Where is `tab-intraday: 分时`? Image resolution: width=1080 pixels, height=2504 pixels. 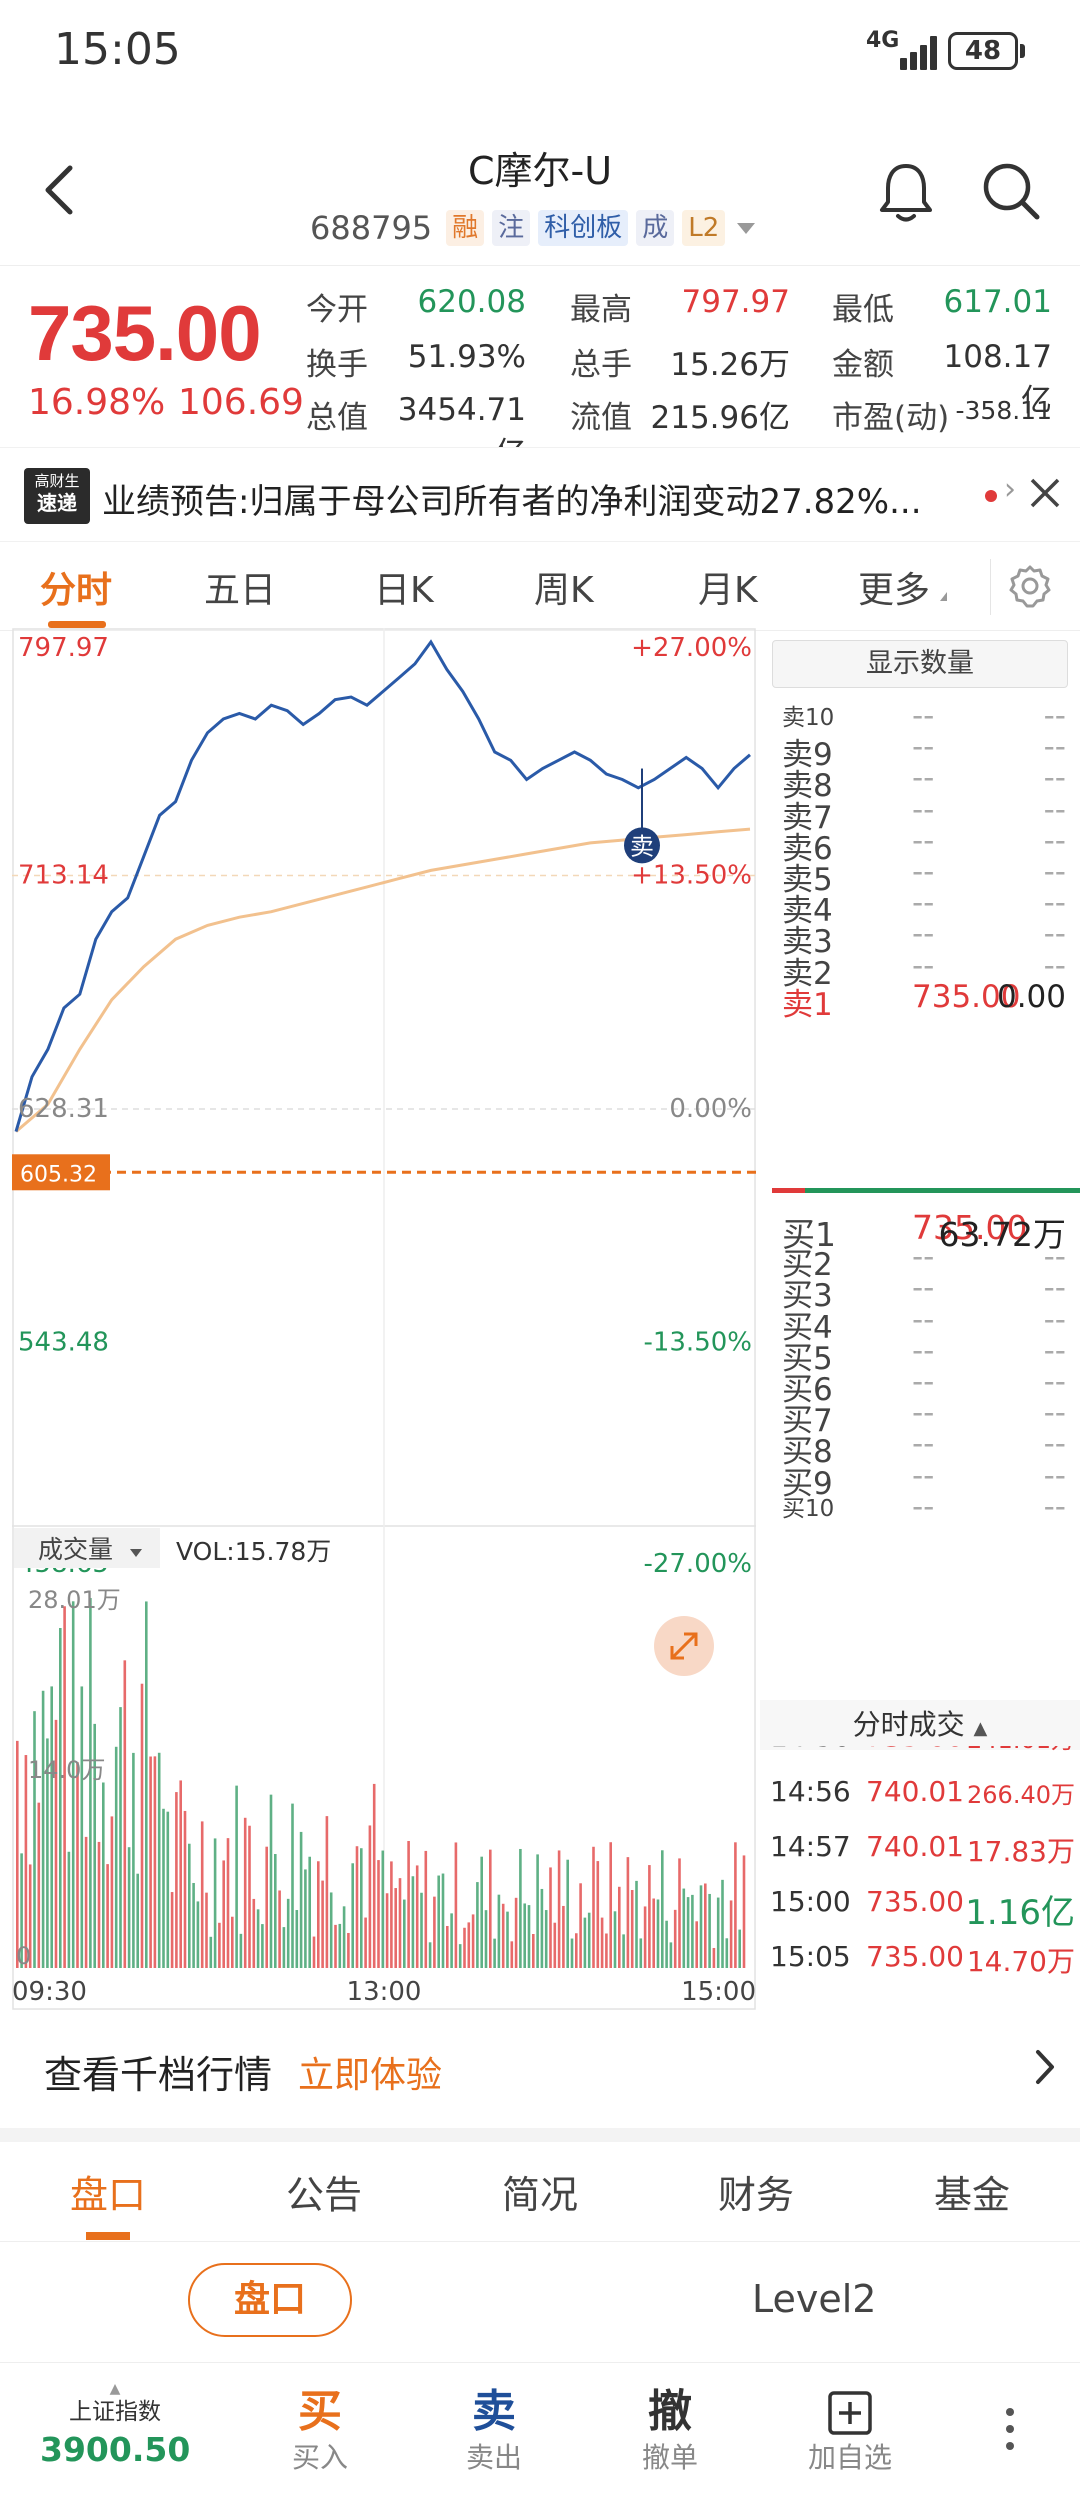
tab-intraday: 分时 is located at coordinates (76, 590).